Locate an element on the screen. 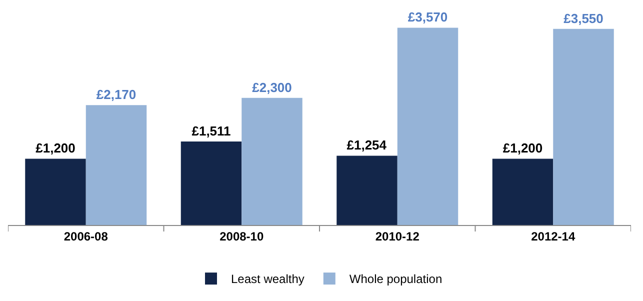 The width and height of the screenshot is (643, 301). data-label: £3,570 is located at coordinates (428, 17).